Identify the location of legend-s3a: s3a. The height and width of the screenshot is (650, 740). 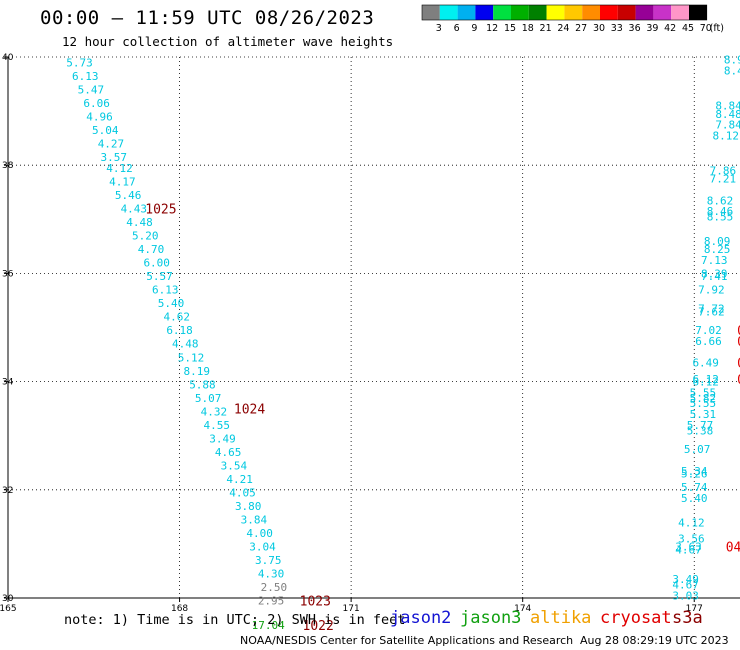
(687, 618).